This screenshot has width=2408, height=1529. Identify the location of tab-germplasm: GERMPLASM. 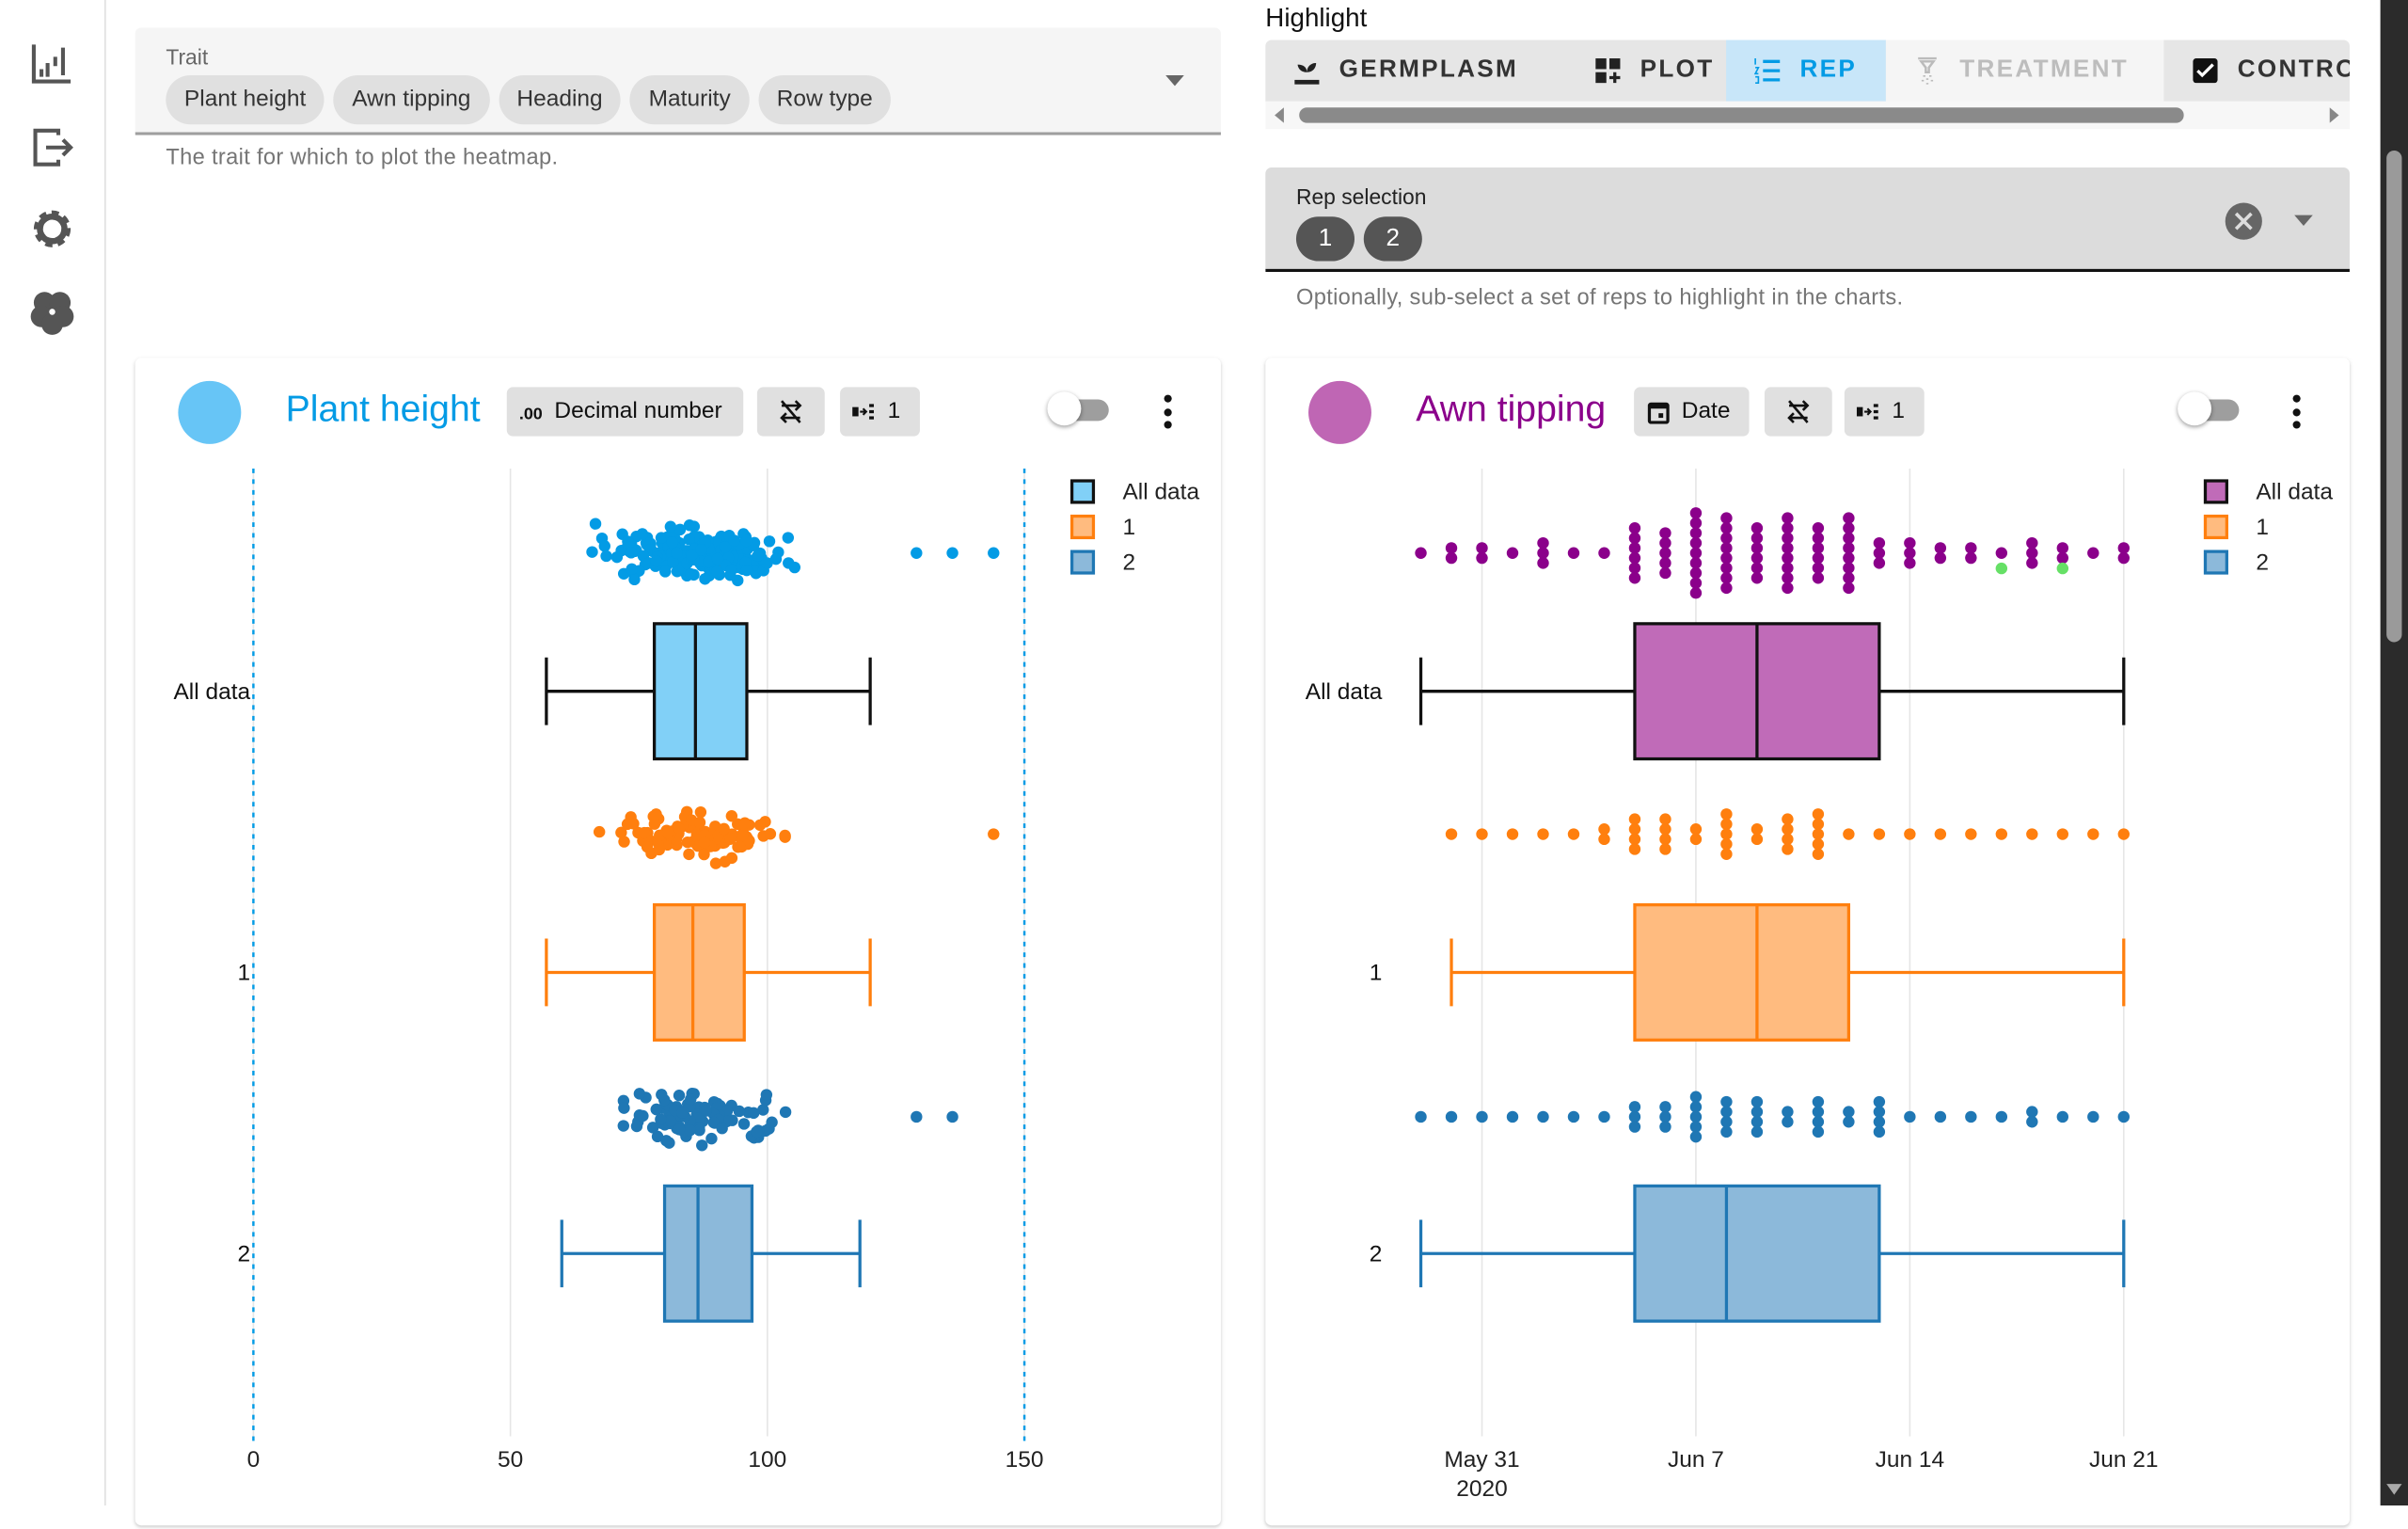
(1415, 70).